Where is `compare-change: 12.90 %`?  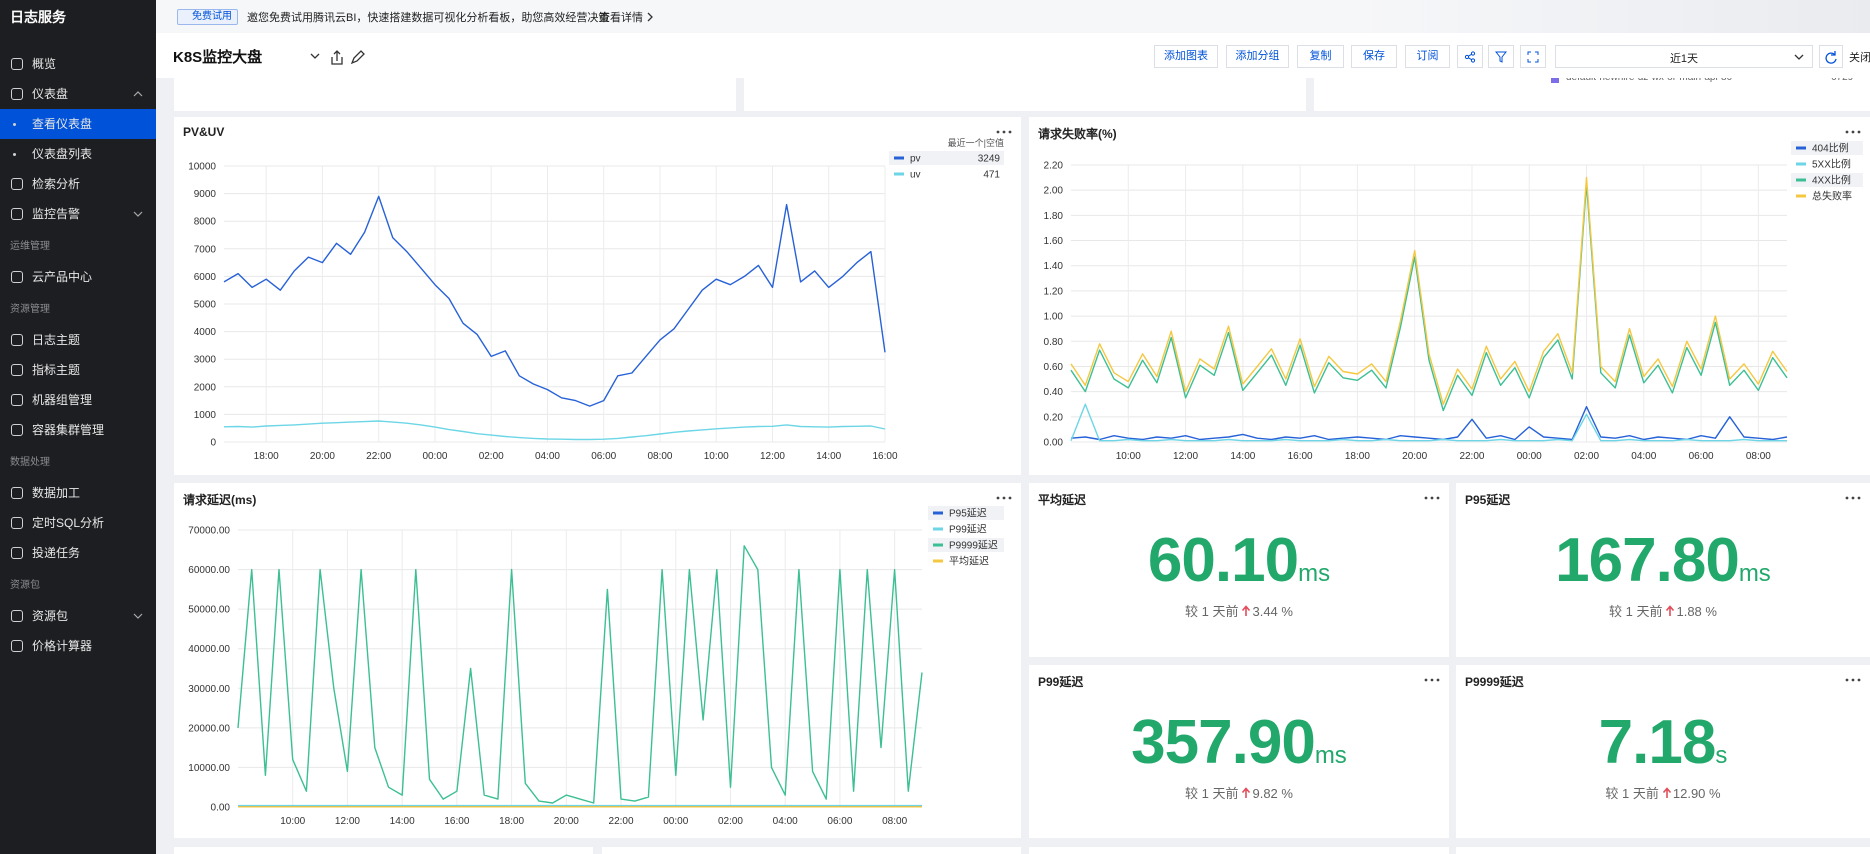 compare-change: 12.90 % is located at coordinates (1696, 793).